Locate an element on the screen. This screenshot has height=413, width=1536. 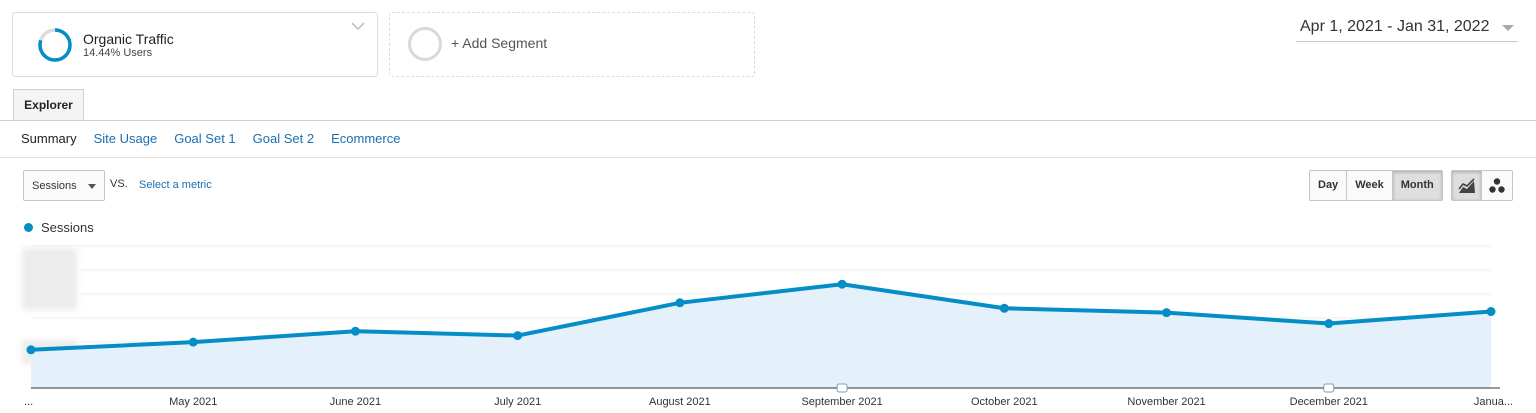
x-tick-label: September 2021 is located at coordinates (841, 402).